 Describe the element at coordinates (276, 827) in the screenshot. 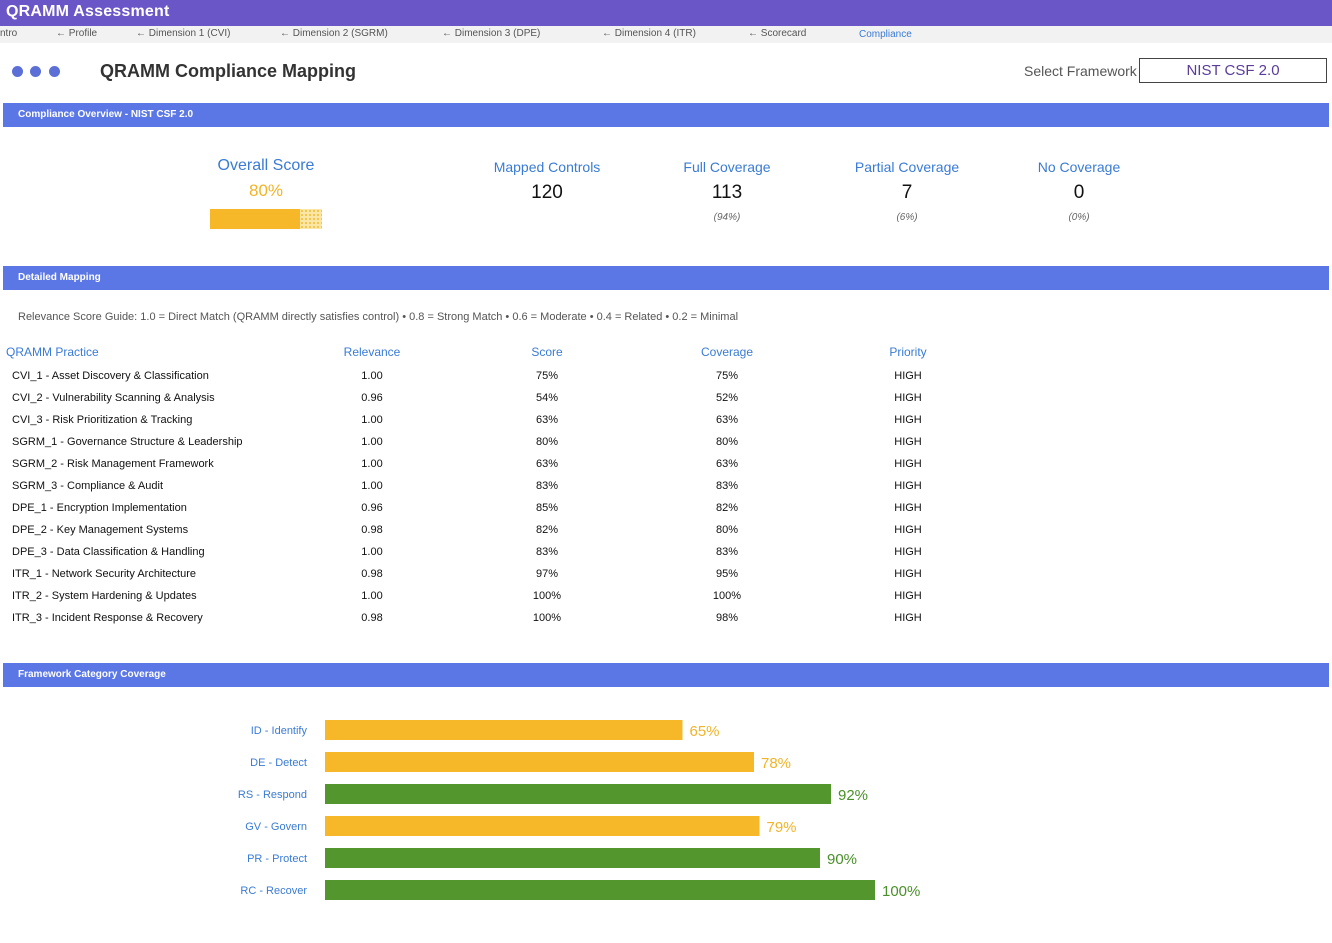

I see `category-label: GV - Govern` at that location.